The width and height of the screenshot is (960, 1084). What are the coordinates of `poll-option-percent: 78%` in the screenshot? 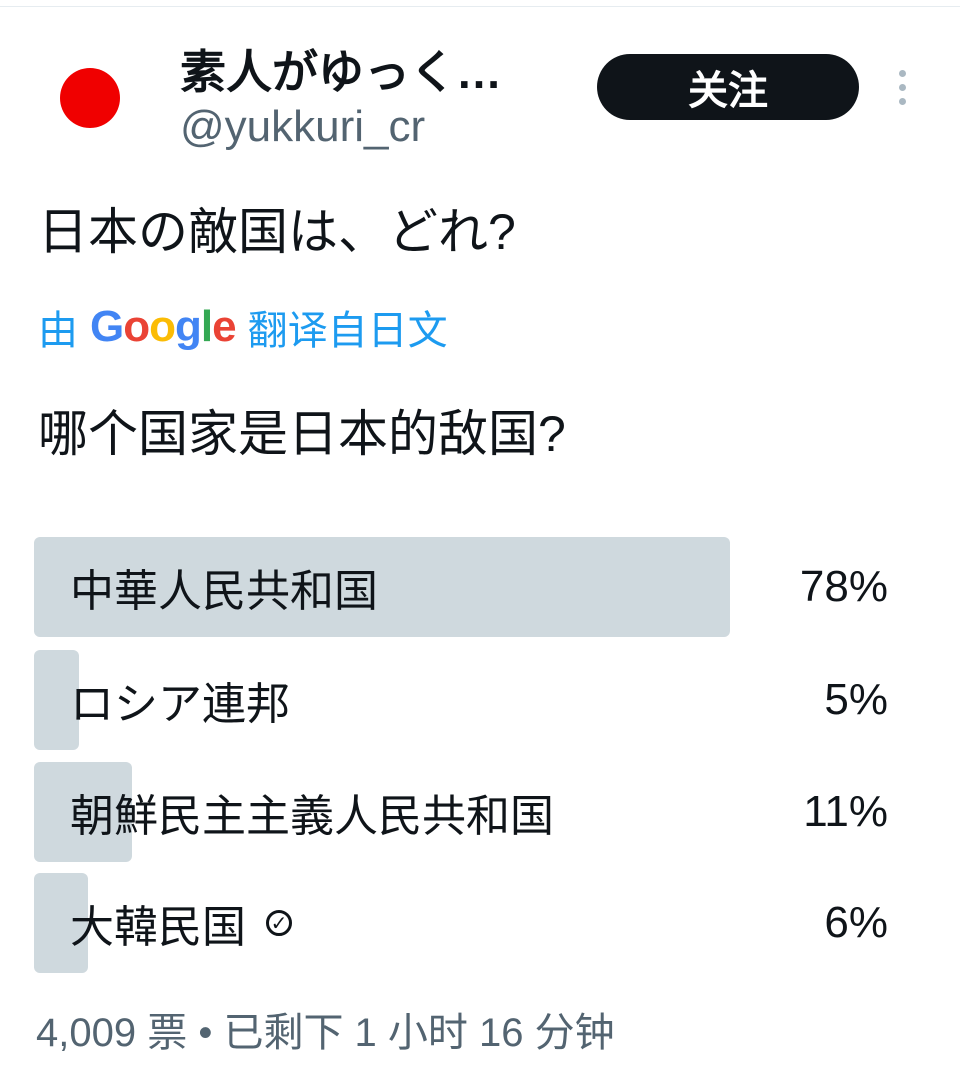 It's located at (843, 586).